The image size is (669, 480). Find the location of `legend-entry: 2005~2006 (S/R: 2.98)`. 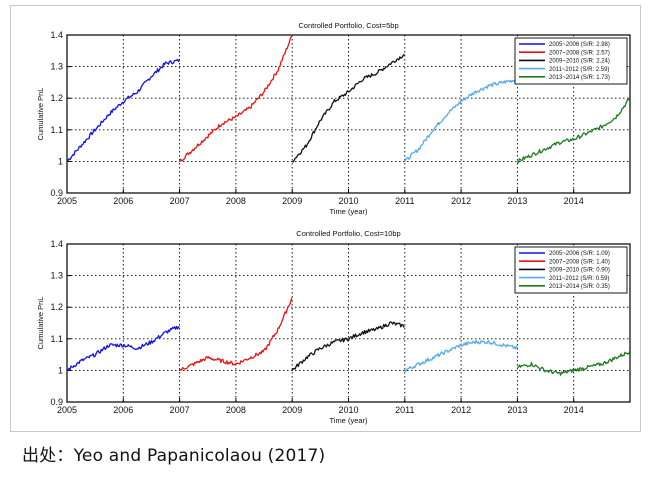

legend-entry: 2005~2006 (S/R: 2.98) is located at coordinates (579, 45).